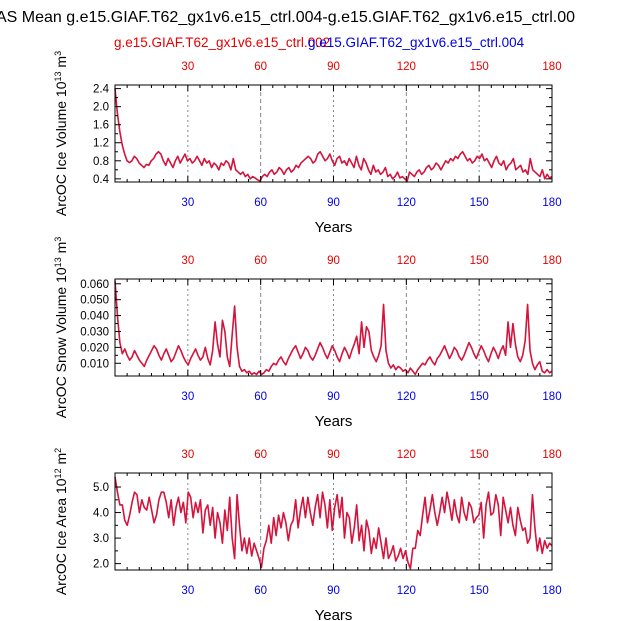 This screenshot has height=621, width=620. I want to click on y-tick-label: 0.8, so click(101, 162).